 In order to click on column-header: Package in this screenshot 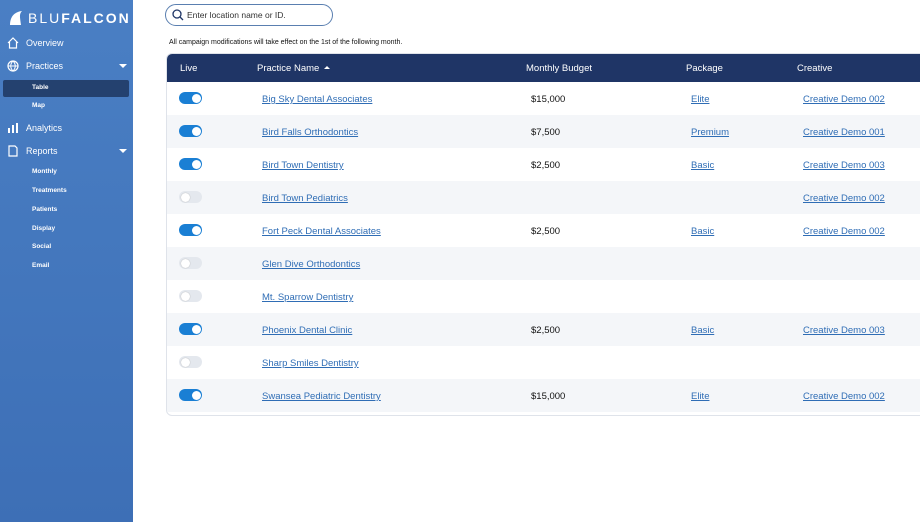, I will do `click(704, 68)`.